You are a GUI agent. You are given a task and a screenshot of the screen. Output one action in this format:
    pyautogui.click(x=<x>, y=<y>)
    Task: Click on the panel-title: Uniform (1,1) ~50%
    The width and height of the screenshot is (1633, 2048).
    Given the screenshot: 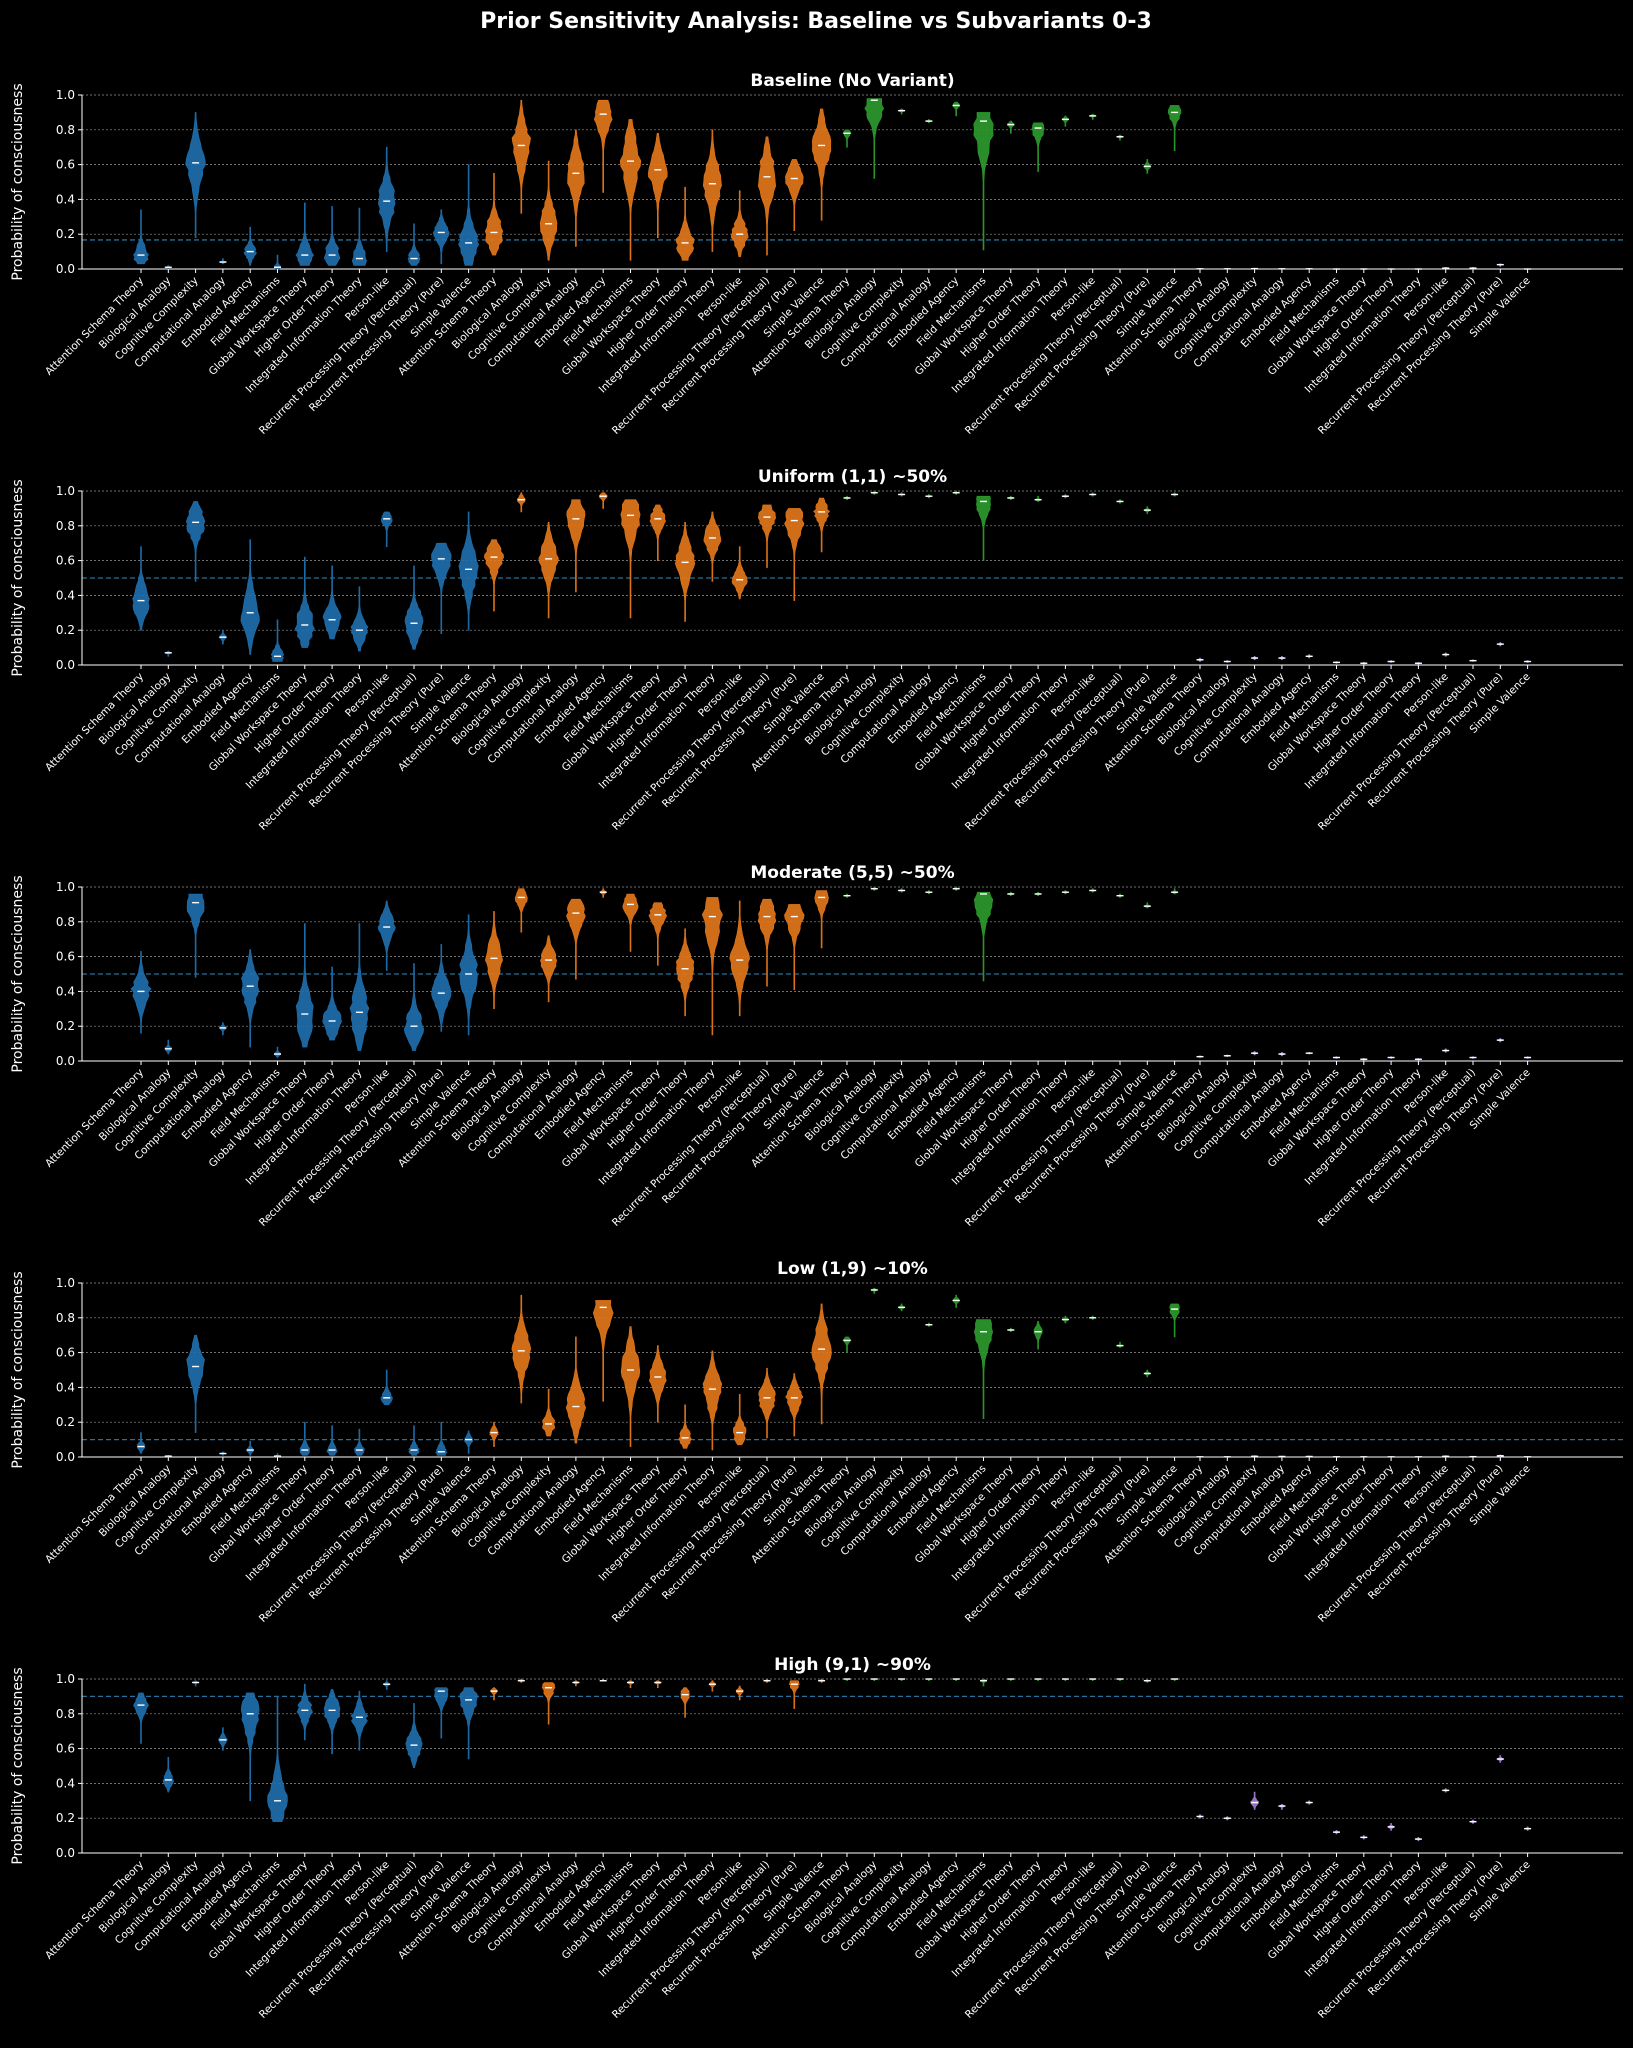 What is the action you would take?
    pyautogui.click(x=852, y=477)
    